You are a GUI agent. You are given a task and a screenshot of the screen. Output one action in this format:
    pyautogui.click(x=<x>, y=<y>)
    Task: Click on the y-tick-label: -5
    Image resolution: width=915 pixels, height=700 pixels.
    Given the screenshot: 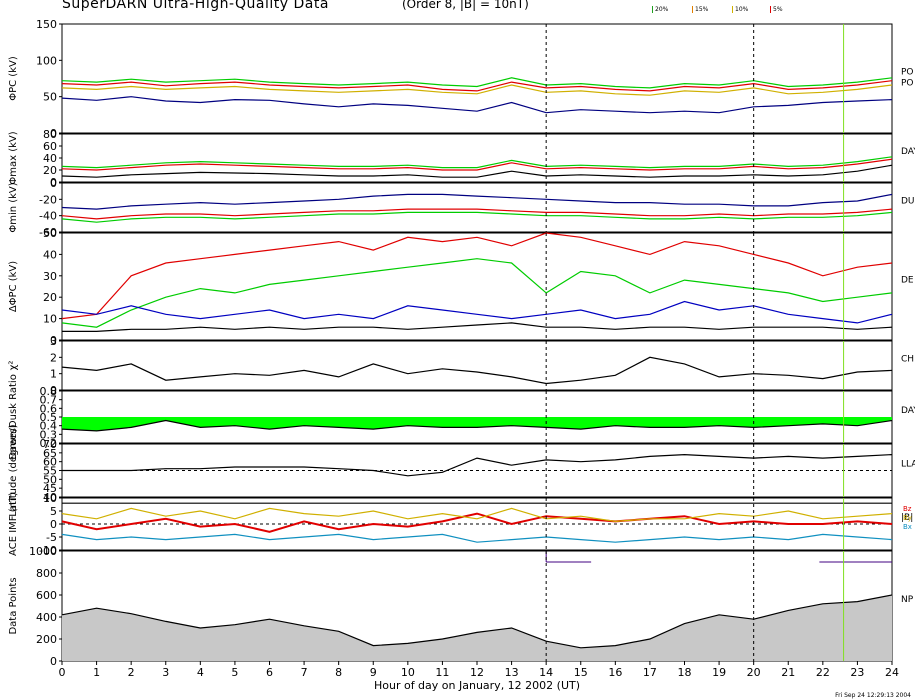 What is the action you would take?
    pyautogui.click(x=51, y=537)
    